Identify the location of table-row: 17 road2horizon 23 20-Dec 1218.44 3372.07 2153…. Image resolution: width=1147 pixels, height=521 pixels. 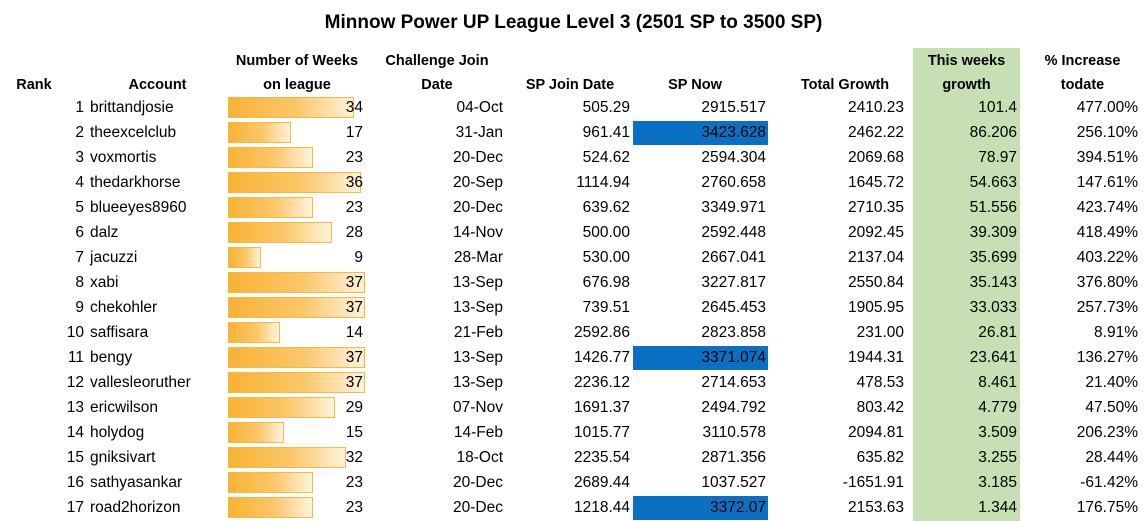
(573, 507).